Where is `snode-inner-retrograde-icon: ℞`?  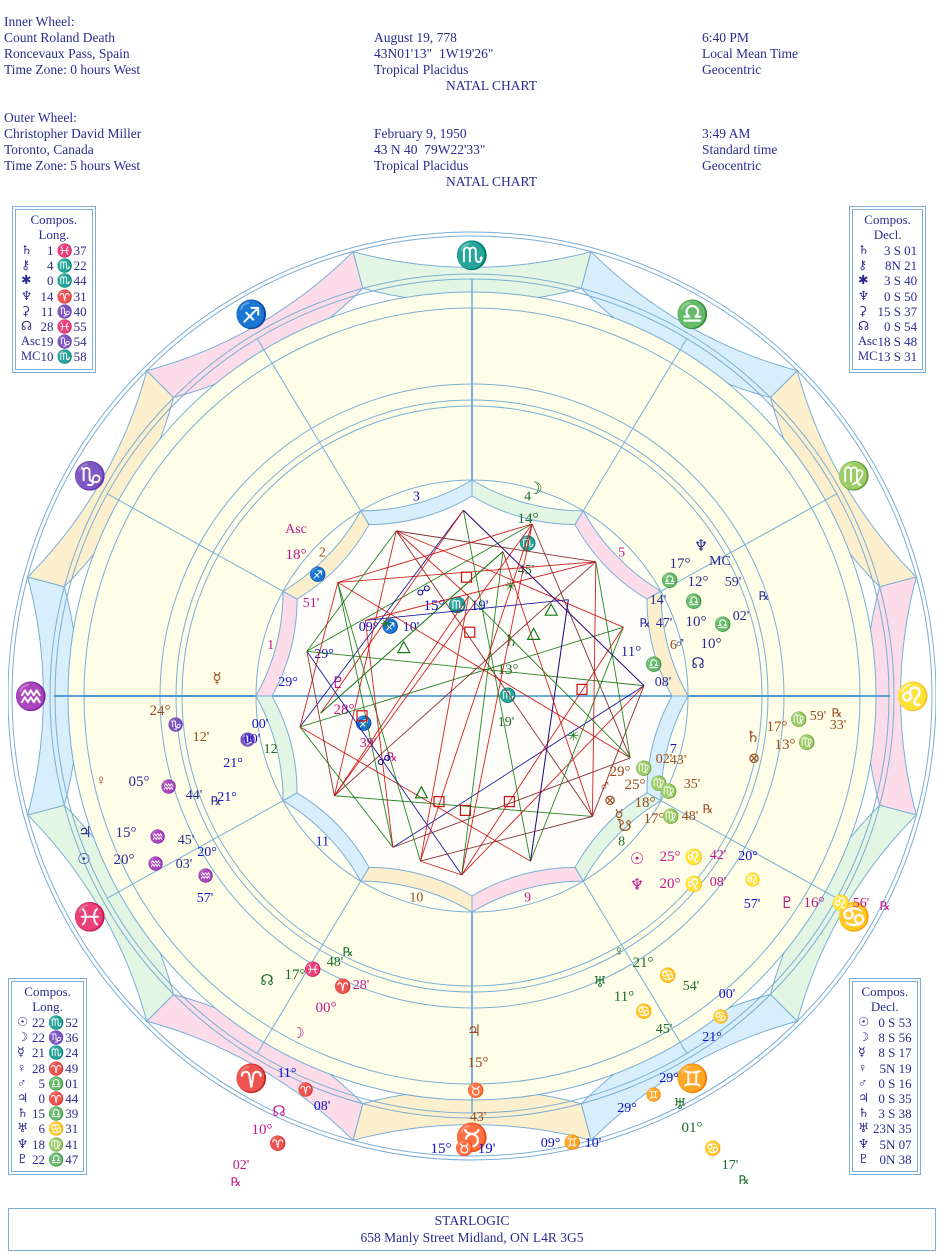
snode-inner-retrograde-icon: ℞ is located at coordinates (708, 809).